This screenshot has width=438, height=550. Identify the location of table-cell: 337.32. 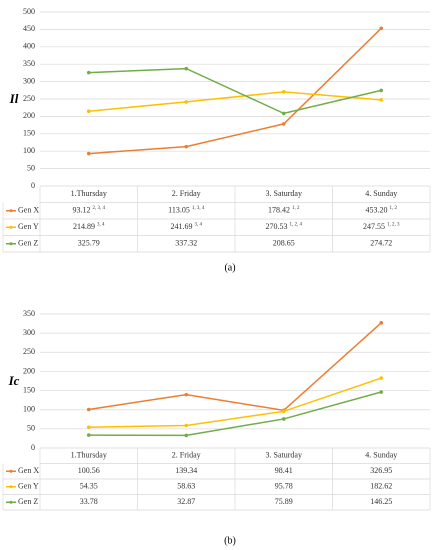
(186, 243).